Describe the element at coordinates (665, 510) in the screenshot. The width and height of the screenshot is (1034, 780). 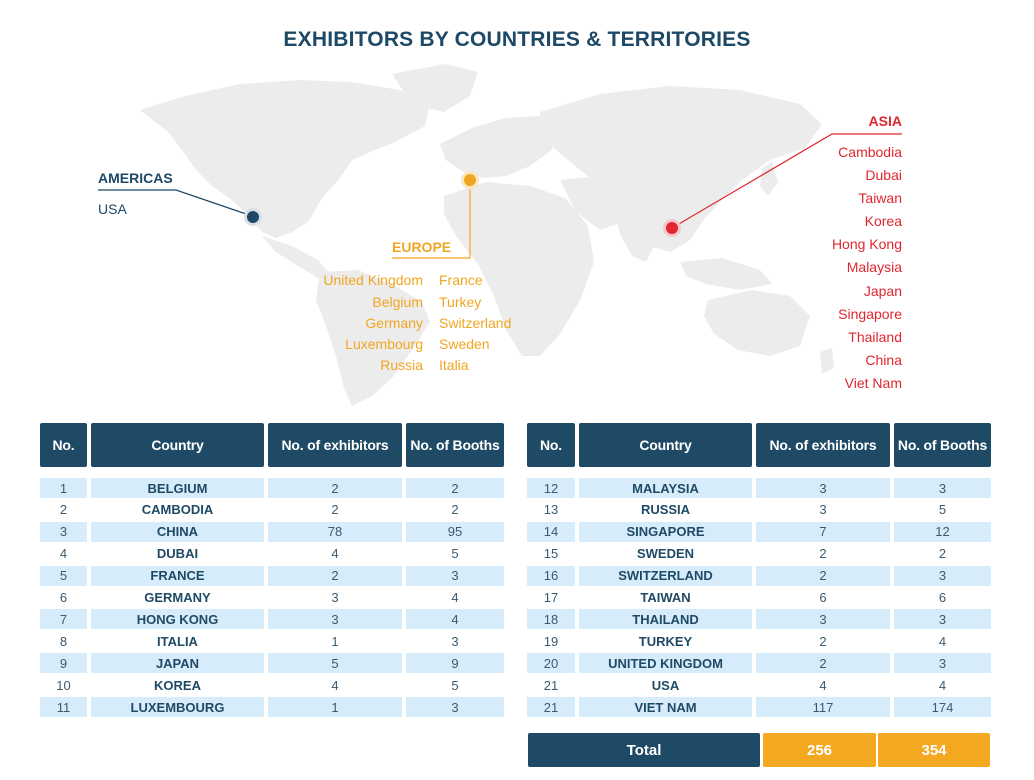
I see `row-country: RUSSIA` at that location.